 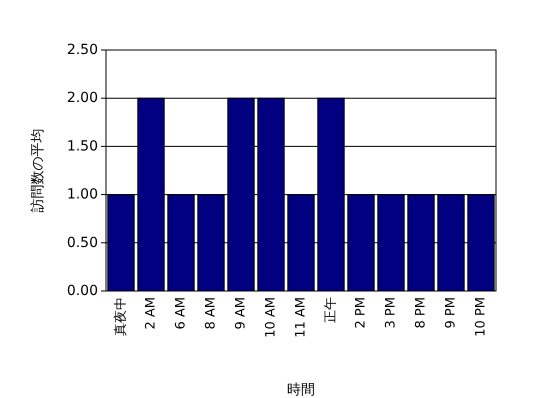 I want to click on x-tick-label: 9 AM, so click(x=241, y=313).